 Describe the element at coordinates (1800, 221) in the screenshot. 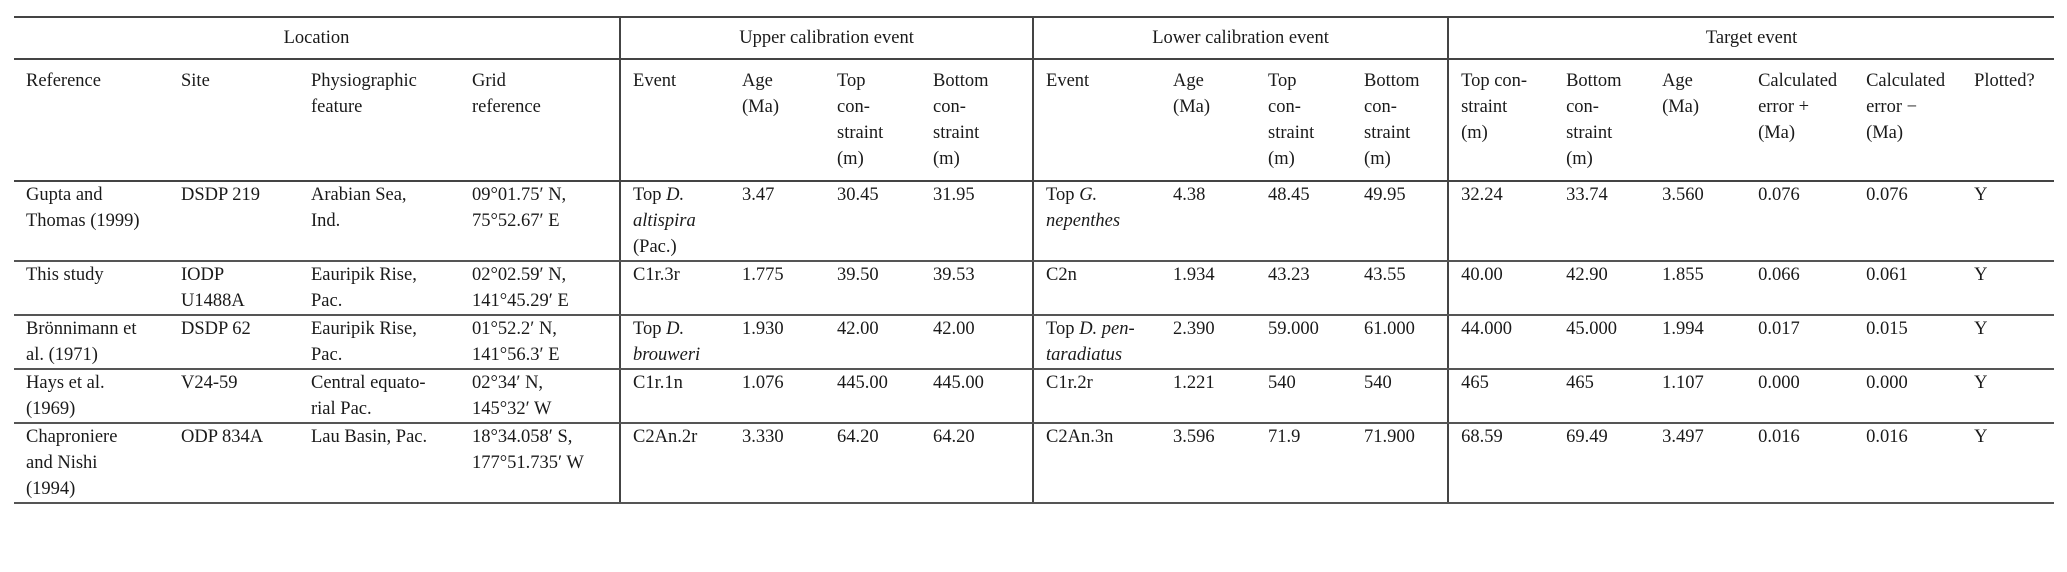

I see `cell-error-plus: 0.076` at that location.